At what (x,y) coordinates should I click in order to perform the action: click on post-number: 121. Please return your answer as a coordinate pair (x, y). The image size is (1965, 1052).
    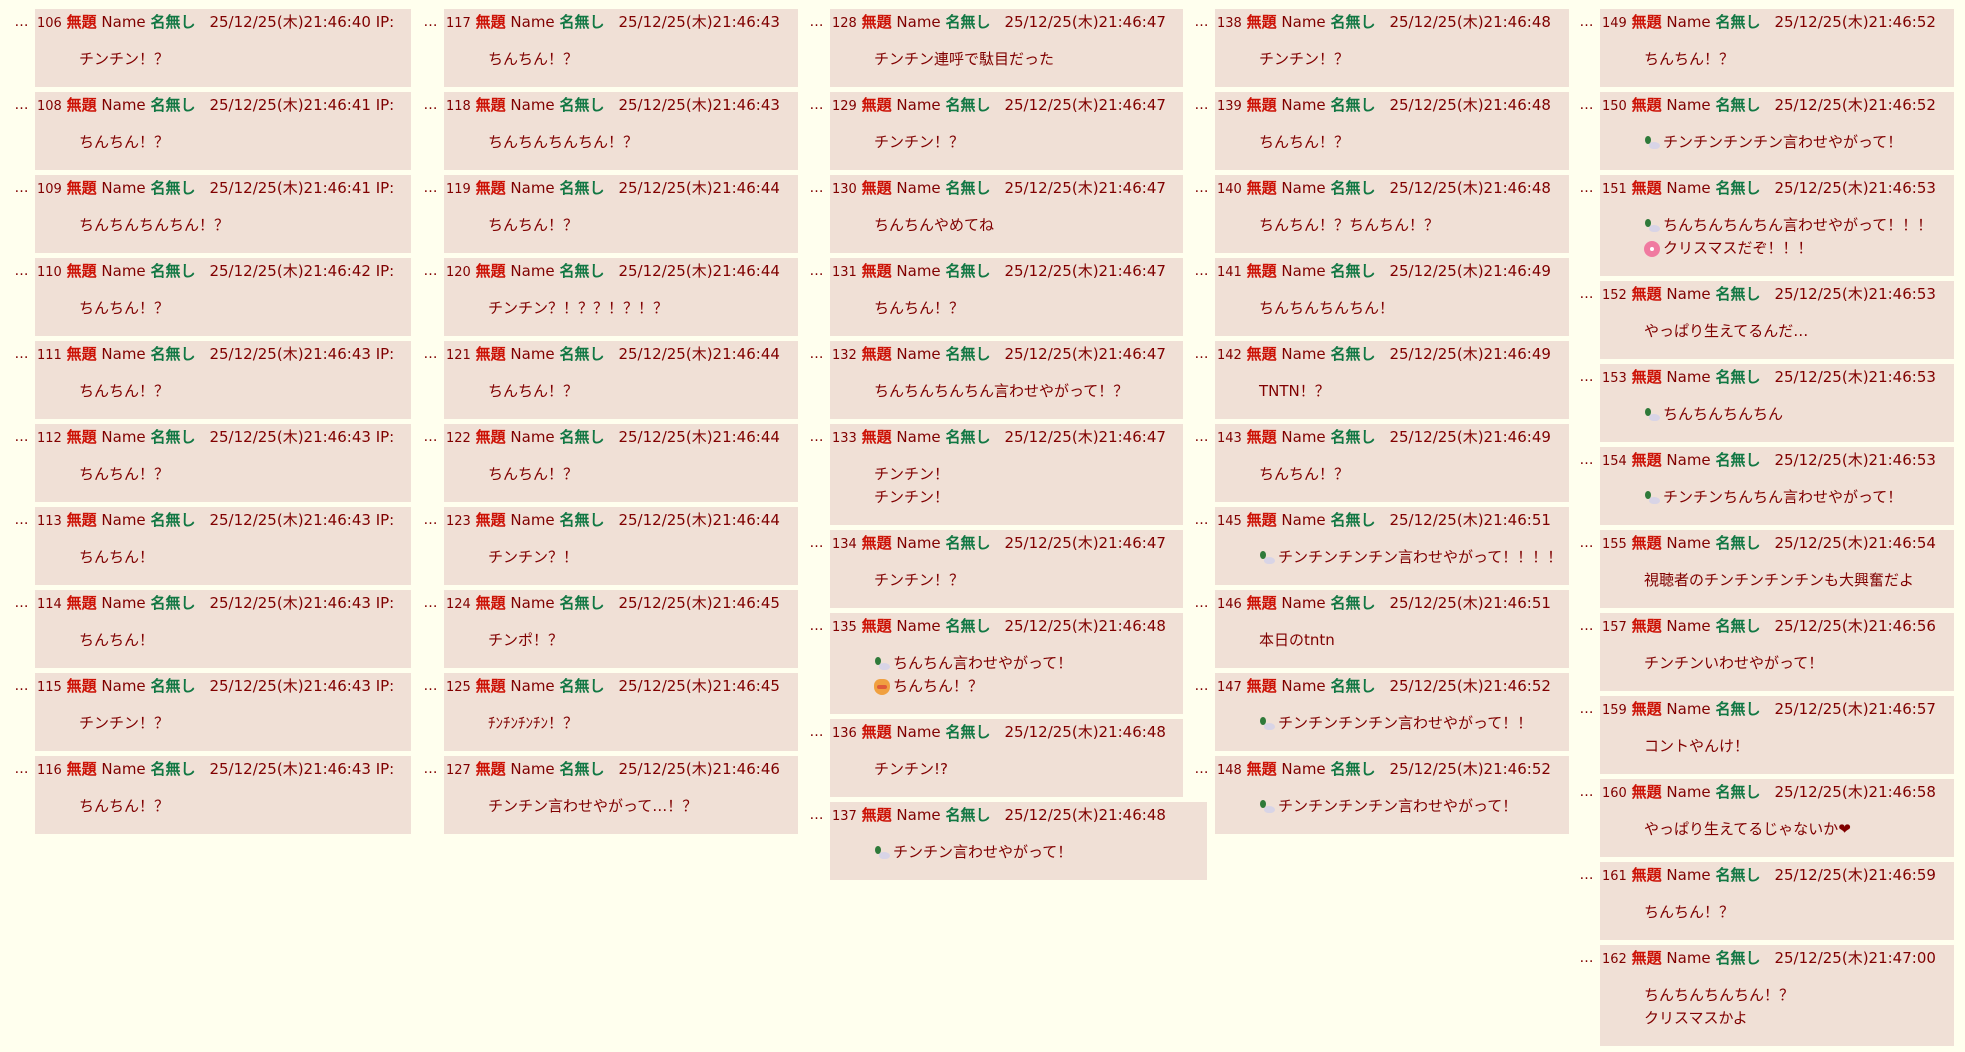
    Looking at the image, I should click on (458, 355).